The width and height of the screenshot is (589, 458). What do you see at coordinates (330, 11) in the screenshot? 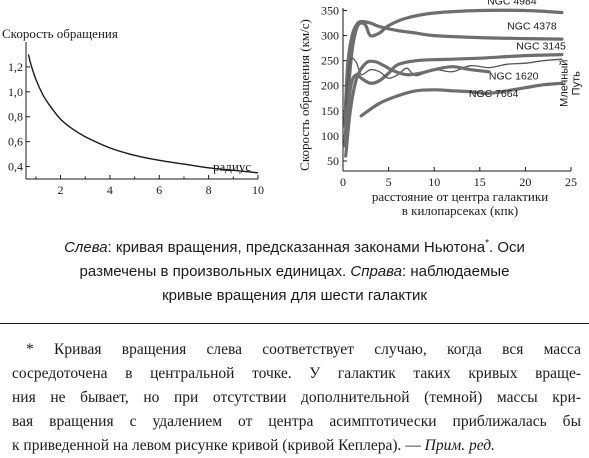
I see `right-y-tick-label: 350` at bounding box center [330, 11].